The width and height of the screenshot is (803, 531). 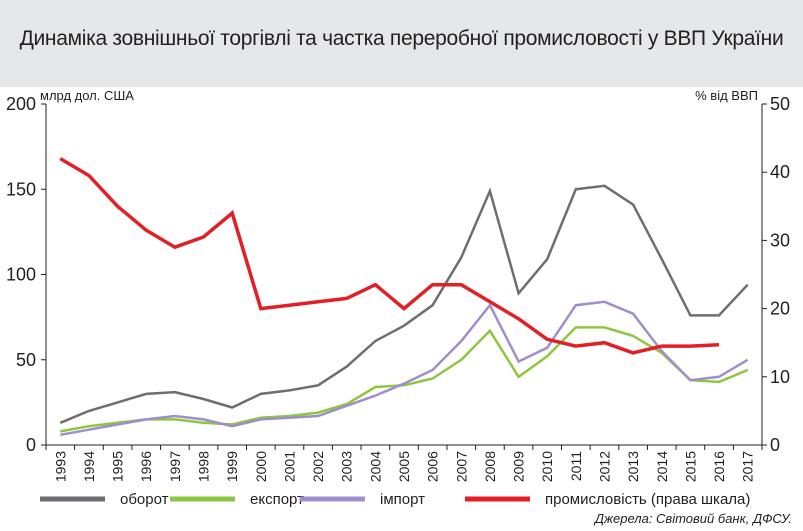 I want to click on x-tick-label: 1997, so click(x=175, y=466).